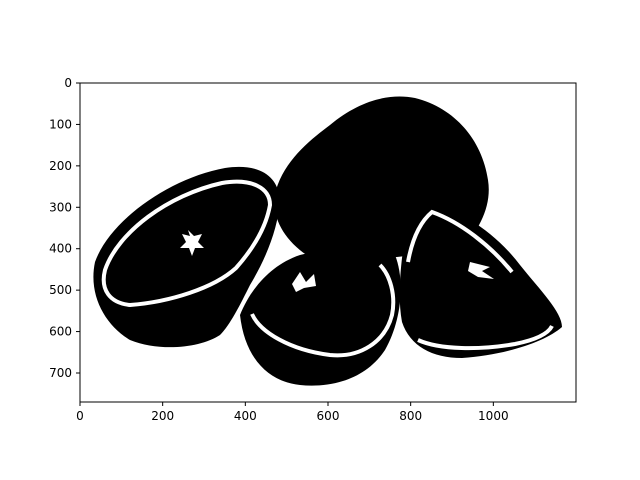  I want to click on orange-center-rind, so click(323, 310).